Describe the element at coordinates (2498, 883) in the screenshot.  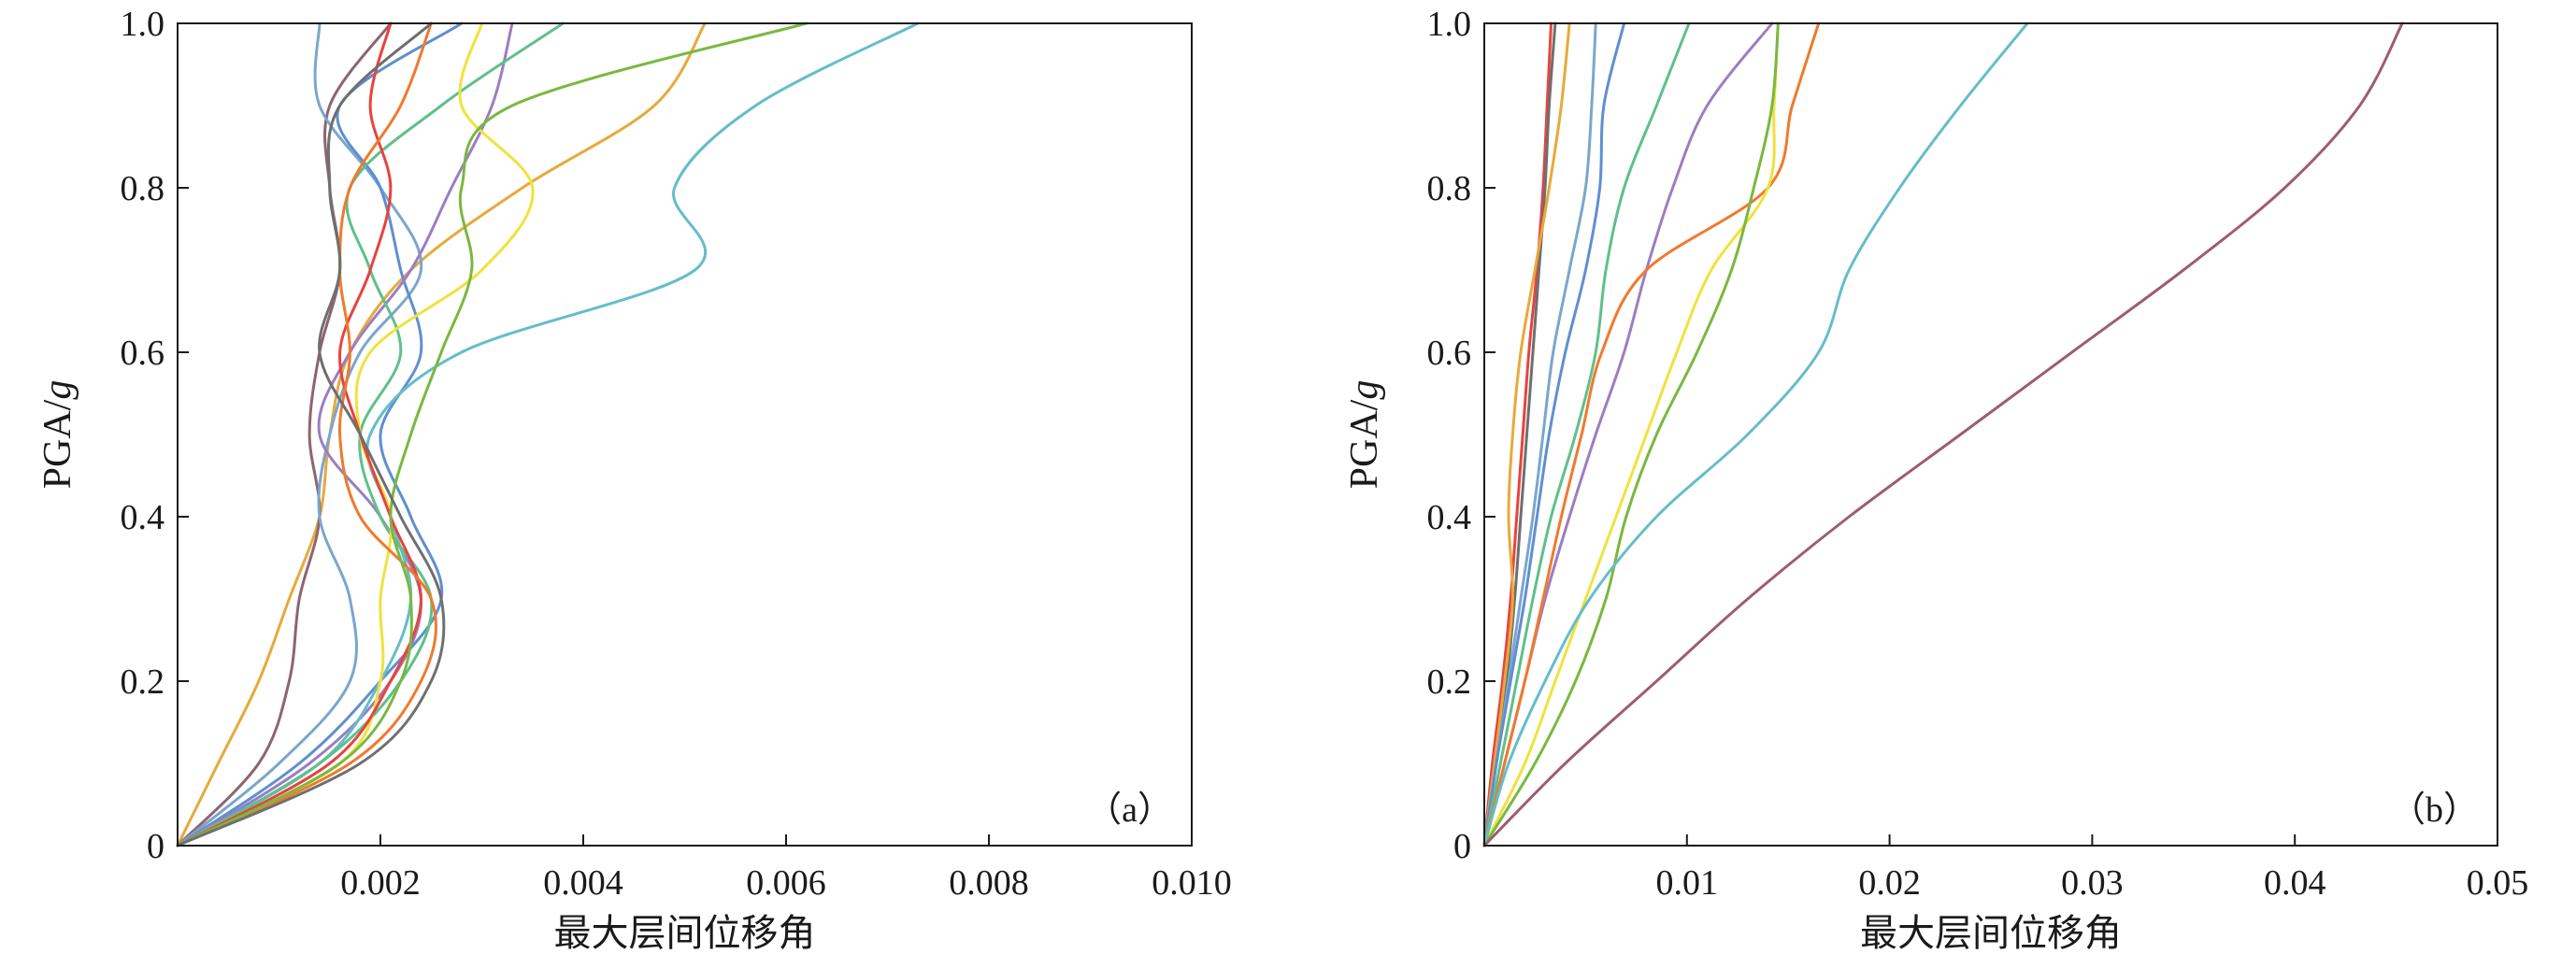
I see `x-tick-label: 0.05` at that location.